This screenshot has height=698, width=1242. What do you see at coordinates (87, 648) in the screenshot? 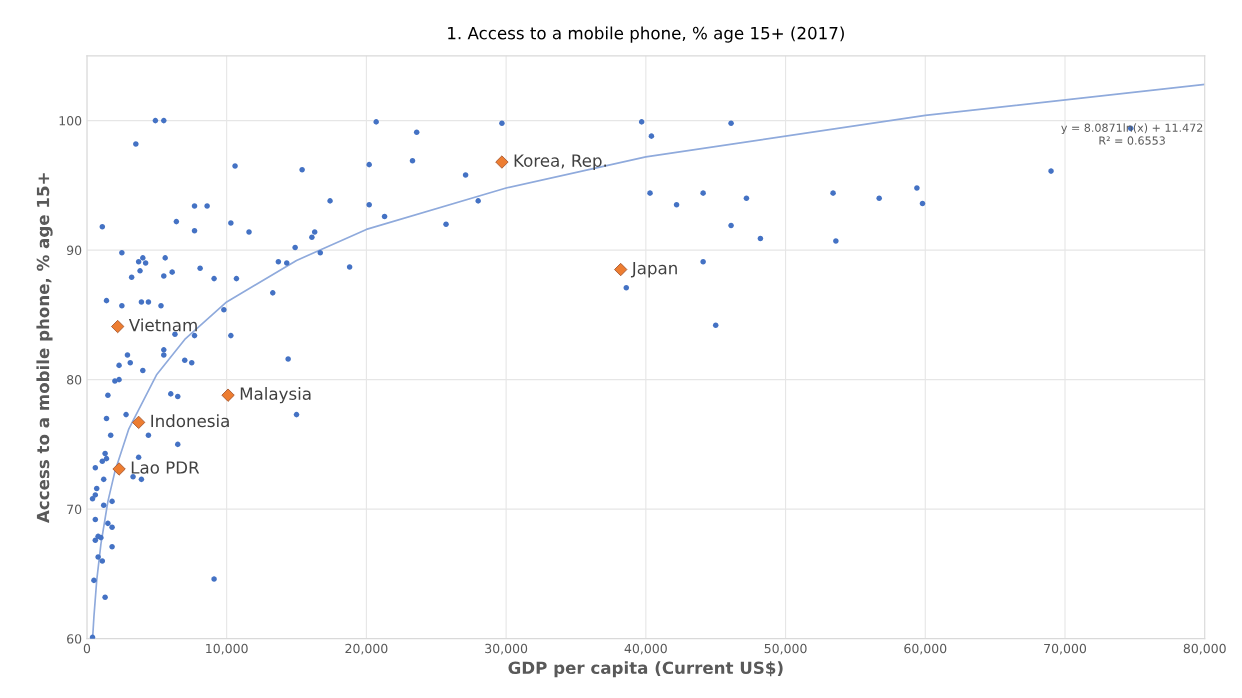
I see `x-tick-label: 0` at bounding box center [87, 648].